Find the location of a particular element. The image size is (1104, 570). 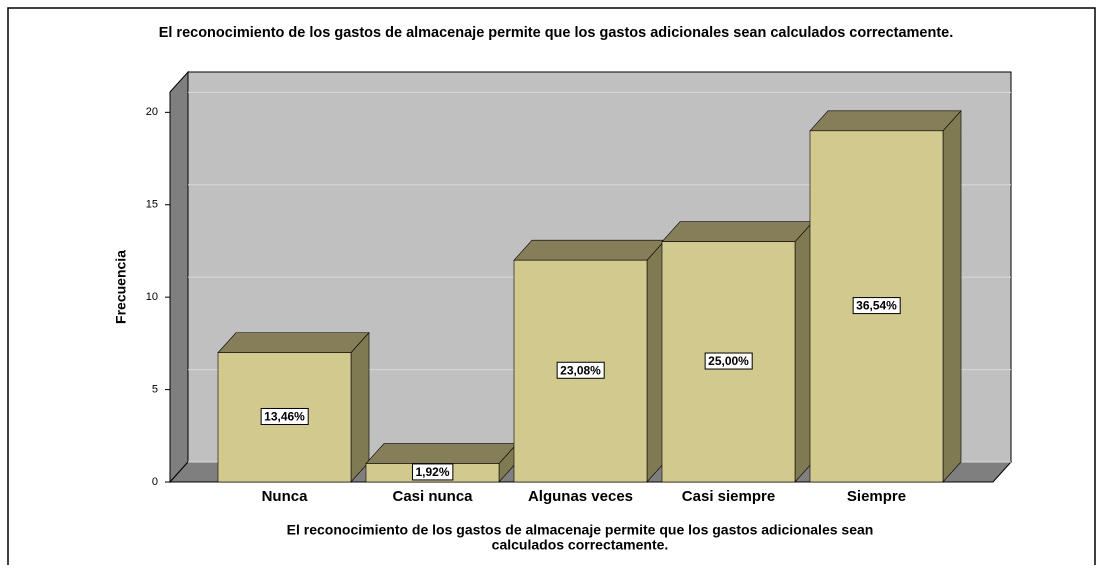

data-label: 13,46% is located at coordinates (284, 416).